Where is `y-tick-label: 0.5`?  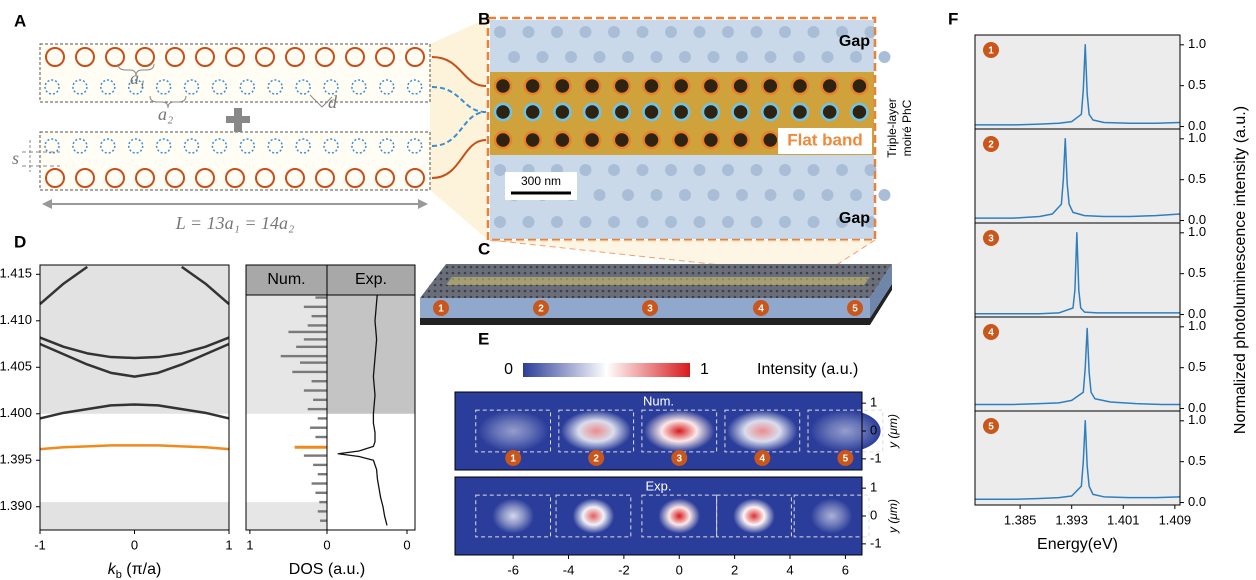 y-tick-label: 0.5 is located at coordinates (1197, 460).